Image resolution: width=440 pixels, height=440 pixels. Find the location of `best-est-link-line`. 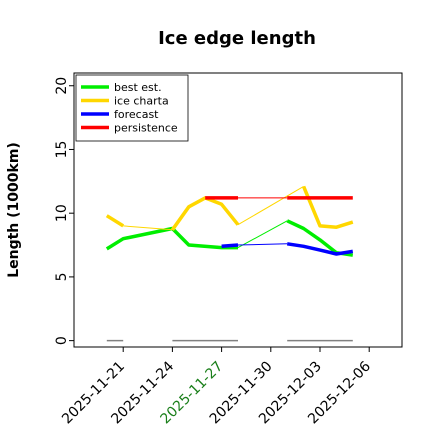

best-est-link-line is located at coordinates (262, 234).